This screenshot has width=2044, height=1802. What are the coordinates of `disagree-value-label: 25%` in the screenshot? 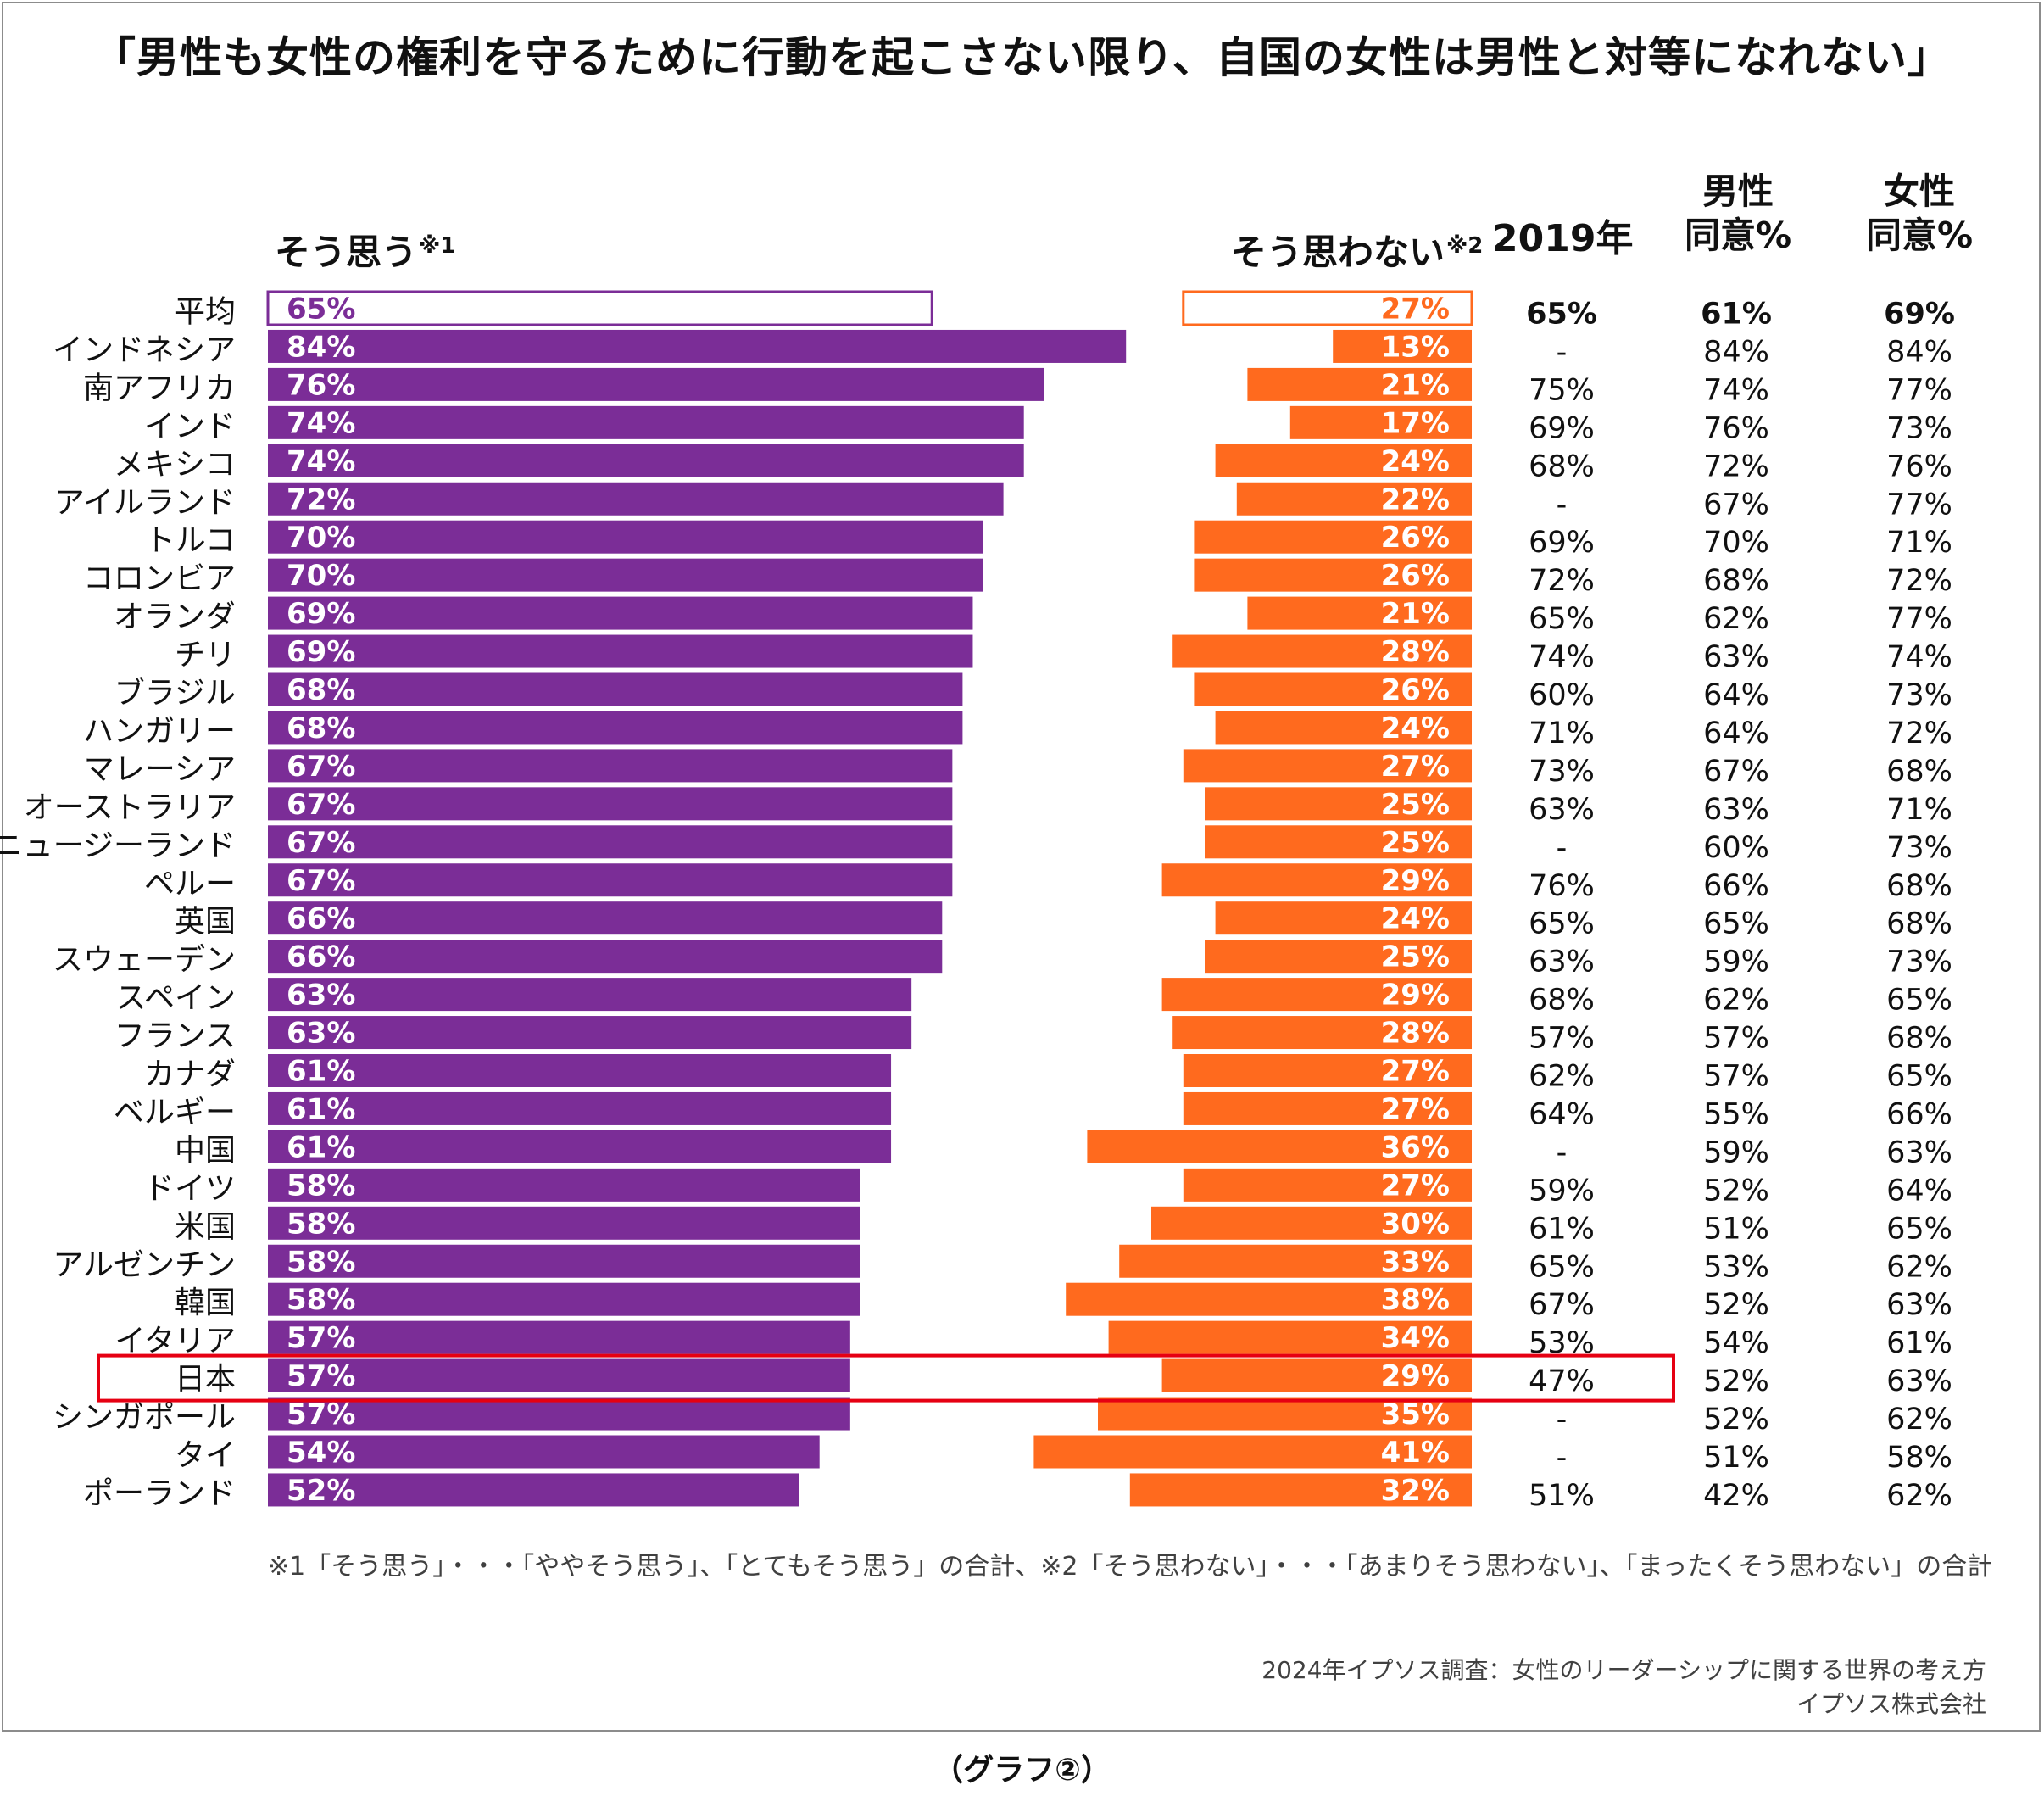 It's located at (1415, 957).